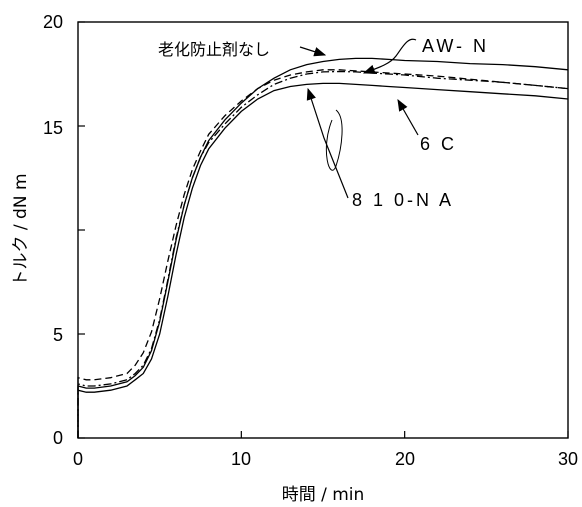 This screenshot has width=582, height=507. I want to click on leader-no-antioxidant, so click(313, 51).